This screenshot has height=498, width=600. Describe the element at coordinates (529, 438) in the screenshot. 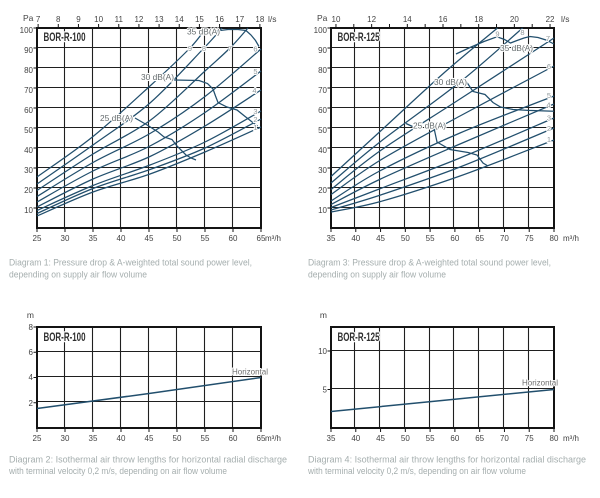

I see `svg-text: 75` at that location.